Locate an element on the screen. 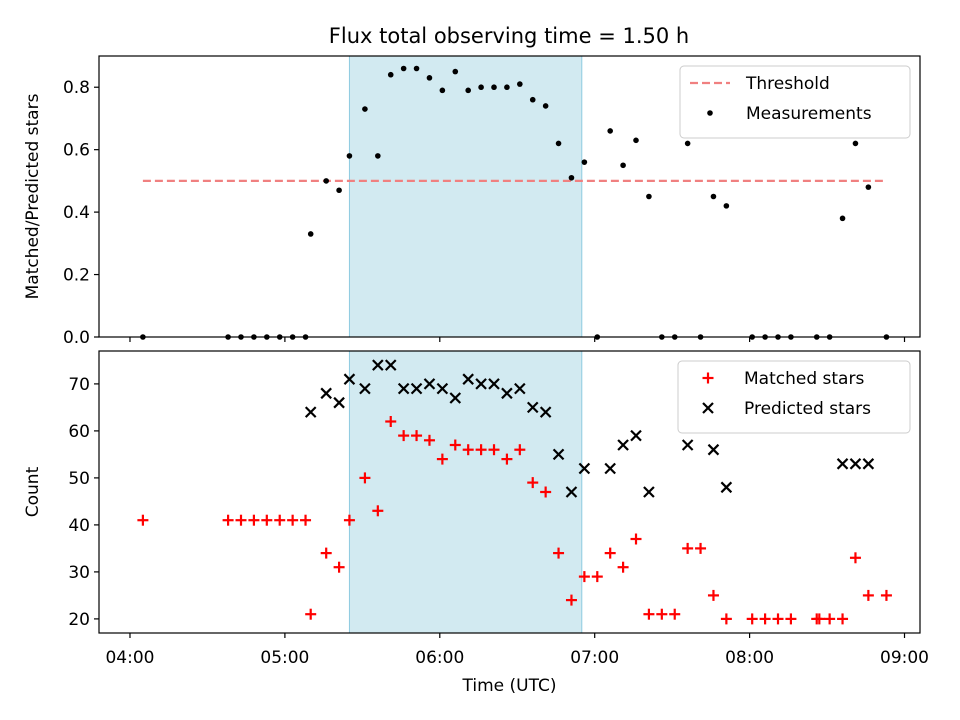 This screenshot has width=960, height=720. legend: Threshold Measurements is located at coordinates (795, 102).